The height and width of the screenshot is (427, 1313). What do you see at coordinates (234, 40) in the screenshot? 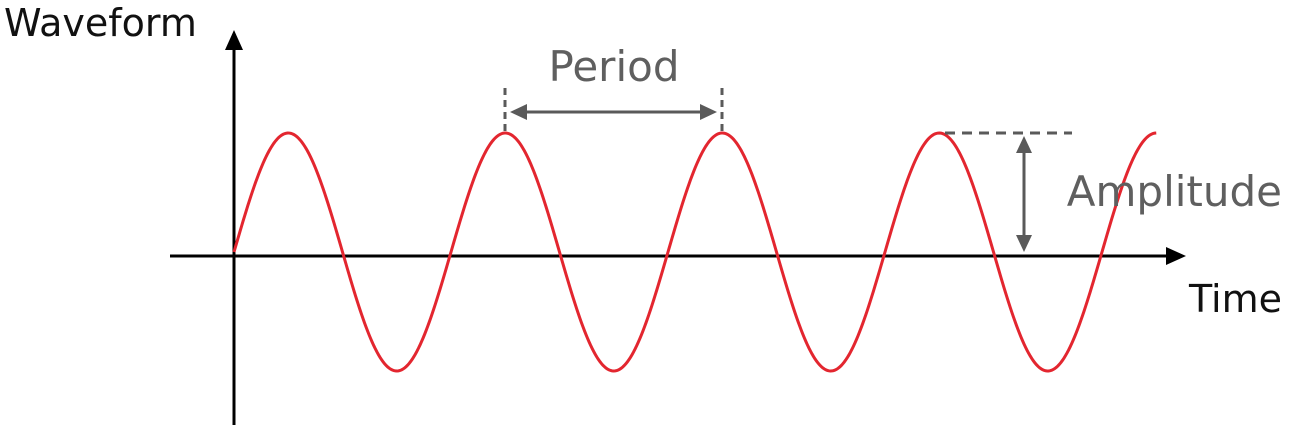
I see `y-axis-arrowhead` at bounding box center [234, 40].